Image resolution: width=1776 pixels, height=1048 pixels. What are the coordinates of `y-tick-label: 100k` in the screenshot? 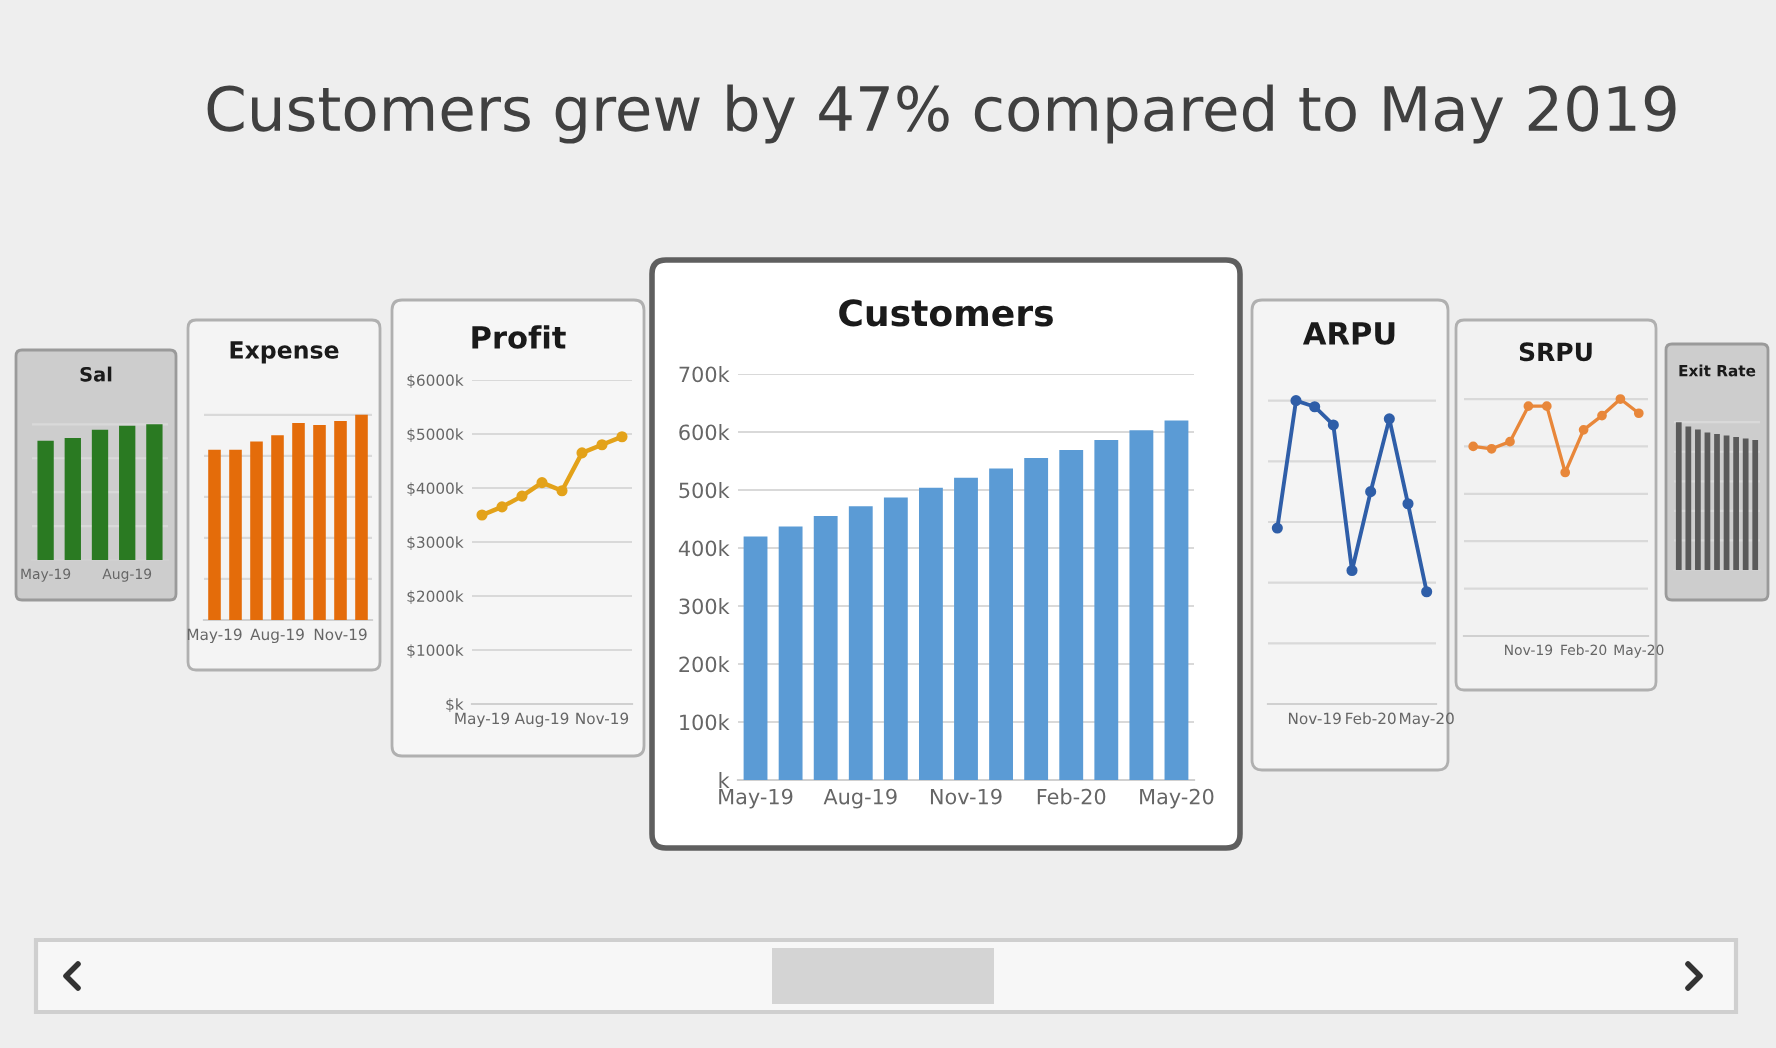 It's located at (705, 722).